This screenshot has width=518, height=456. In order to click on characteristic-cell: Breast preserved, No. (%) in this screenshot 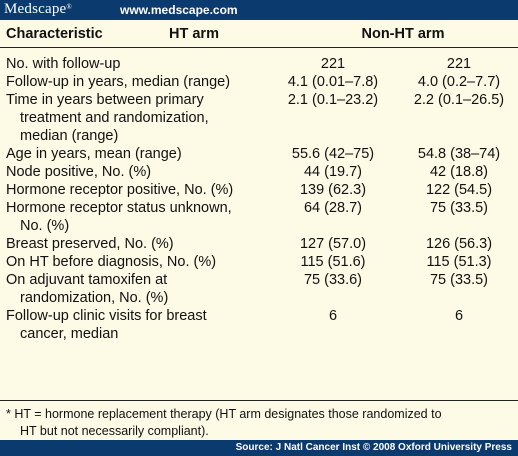, I will do `click(137, 244)`.